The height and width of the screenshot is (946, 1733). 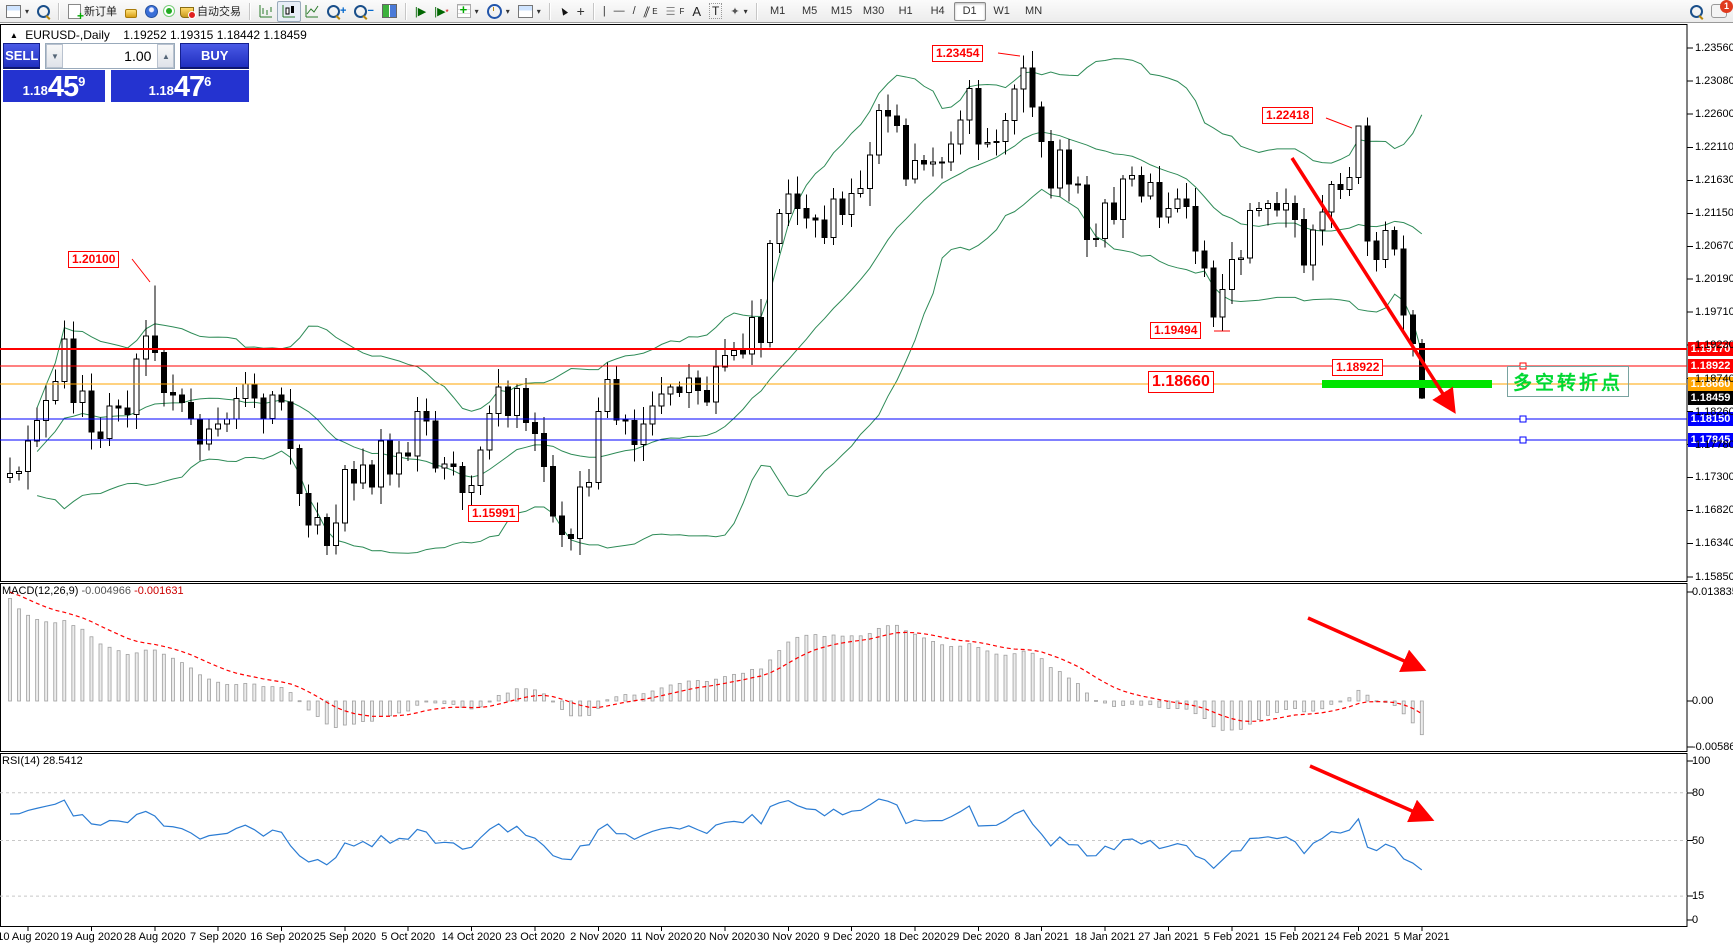 What do you see at coordinates (166, 56) in the screenshot?
I see `volume-up-button: ▲` at bounding box center [166, 56].